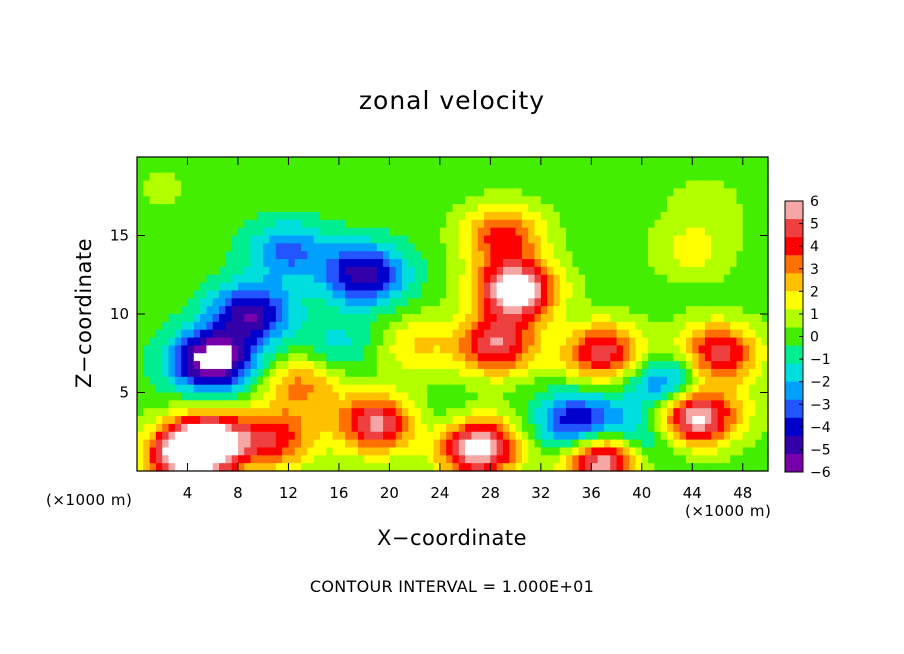 The height and width of the screenshot is (654, 904). What do you see at coordinates (794, 318) in the screenshot?
I see `colorbar-swatch` at bounding box center [794, 318].